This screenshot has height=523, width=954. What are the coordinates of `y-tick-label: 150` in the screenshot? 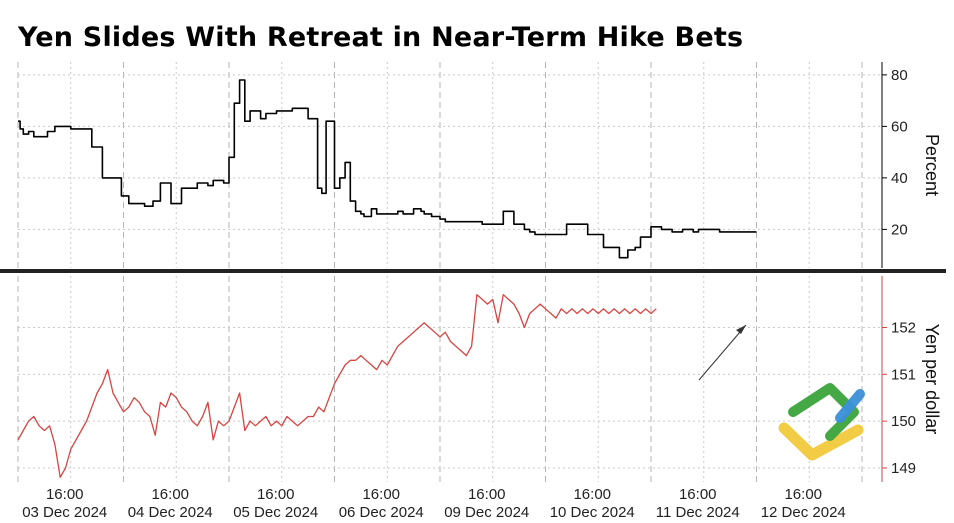 It's located at (903, 421).